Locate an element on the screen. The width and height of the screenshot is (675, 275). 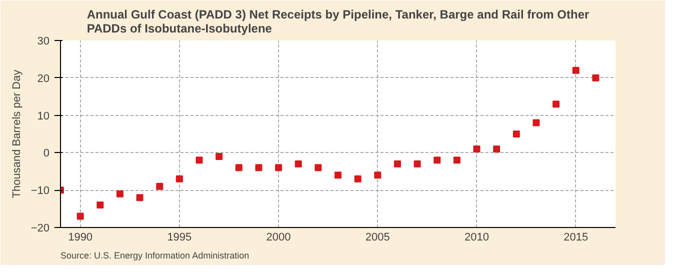
x-tick-label: 2005 is located at coordinates (377, 238).